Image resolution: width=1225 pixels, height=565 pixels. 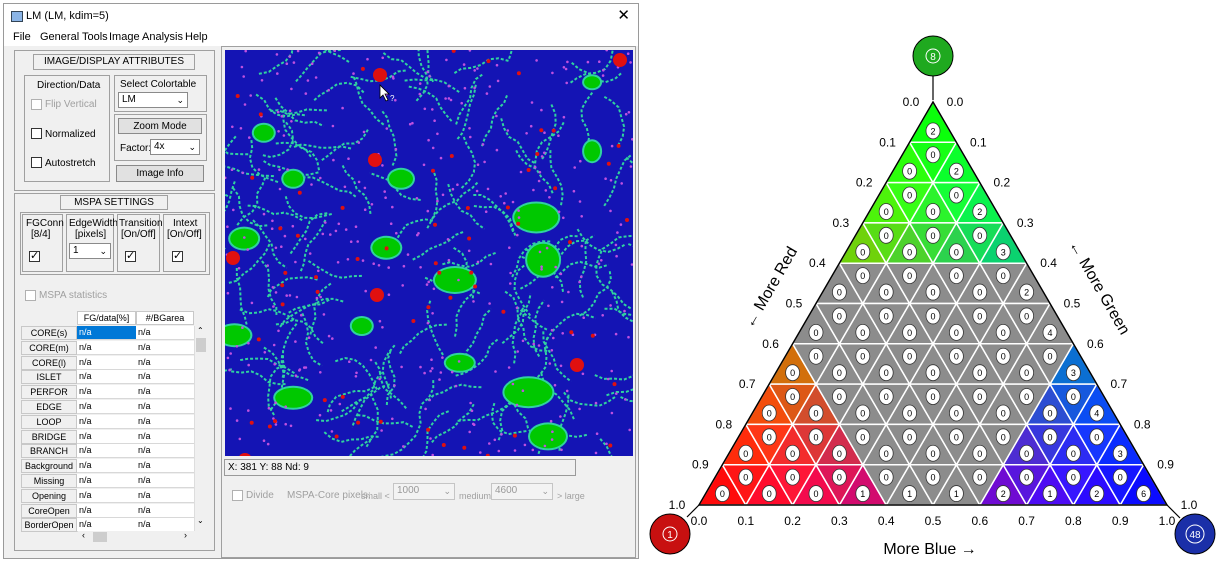 I want to click on map-core-blob, so click(x=528, y=392).